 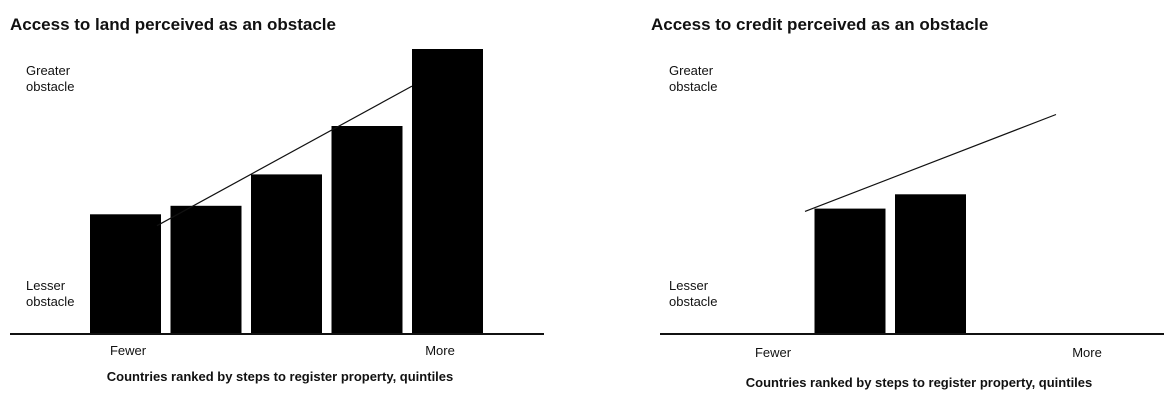 I want to click on bar-q4, so click(x=367, y=230).